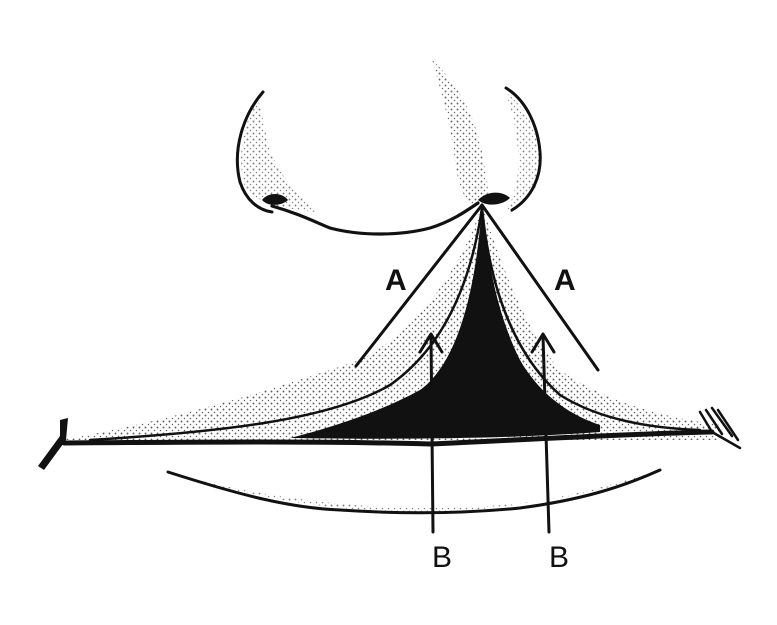 The image size is (777, 625). I want to click on nose-shading-right, so click(523, 153).